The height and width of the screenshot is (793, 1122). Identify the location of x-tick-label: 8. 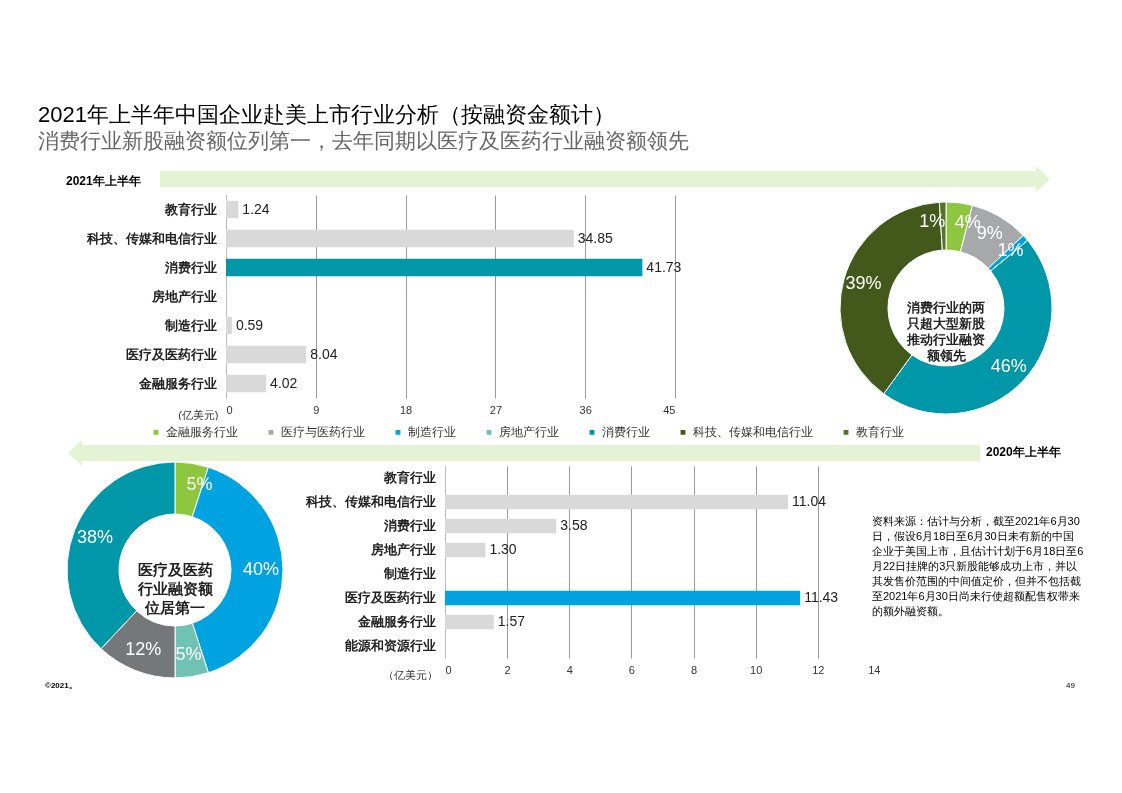
(694, 669).